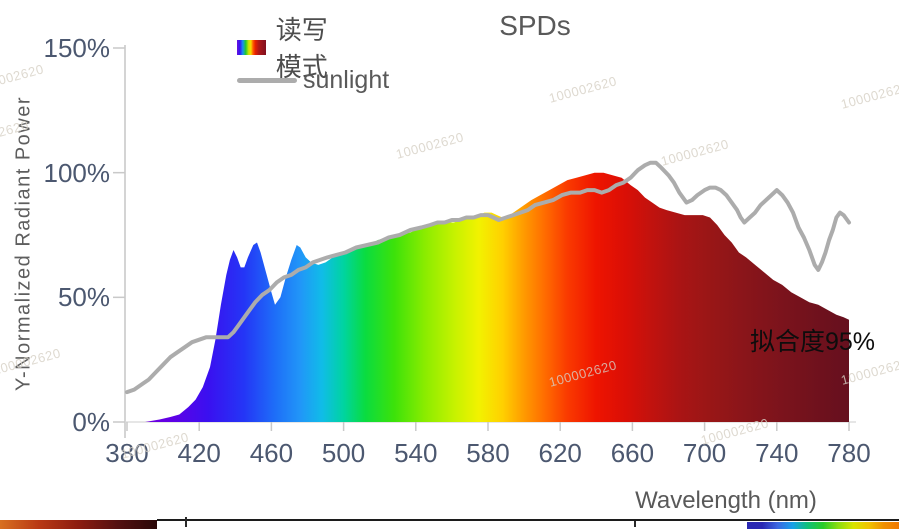 This screenshot has height=529, width=899. Describe the element at coordinates (823, 525) in the screenshot. I see `bottom-right-spectrum-strip` at that location.